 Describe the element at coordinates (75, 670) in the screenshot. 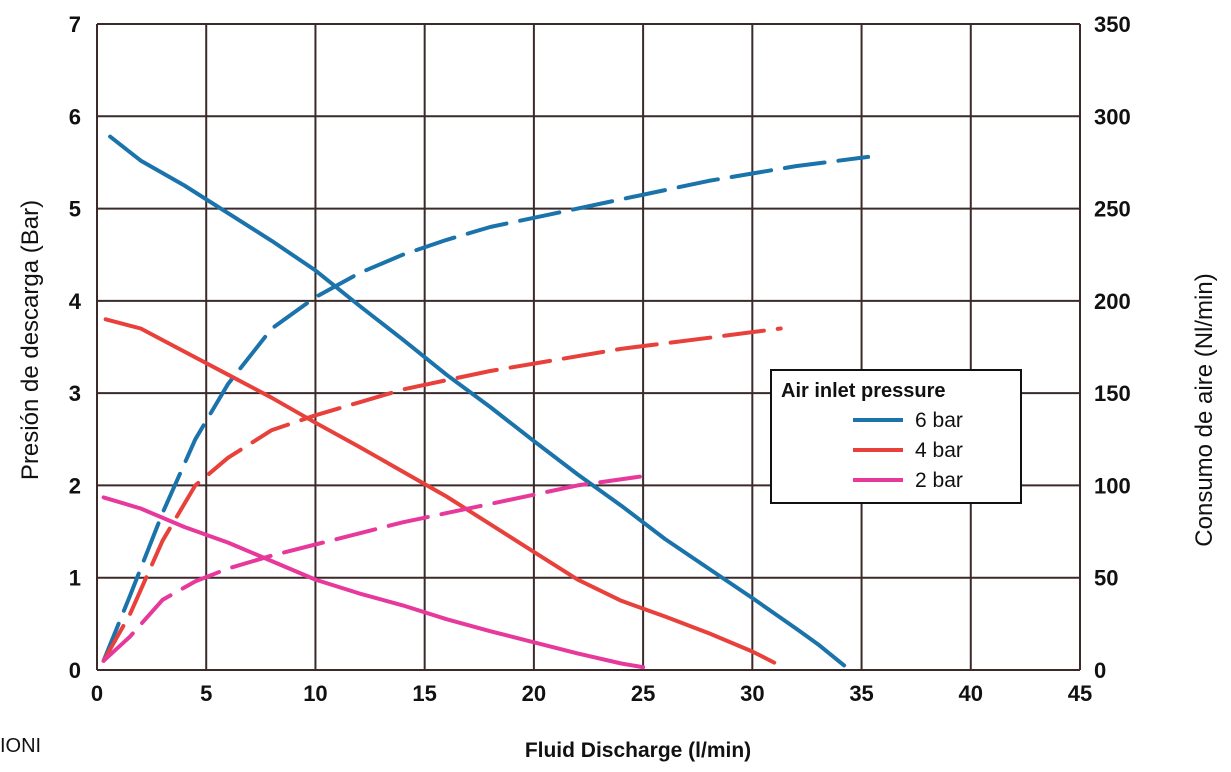

I see `y-left-tick-label: 0` at that location.